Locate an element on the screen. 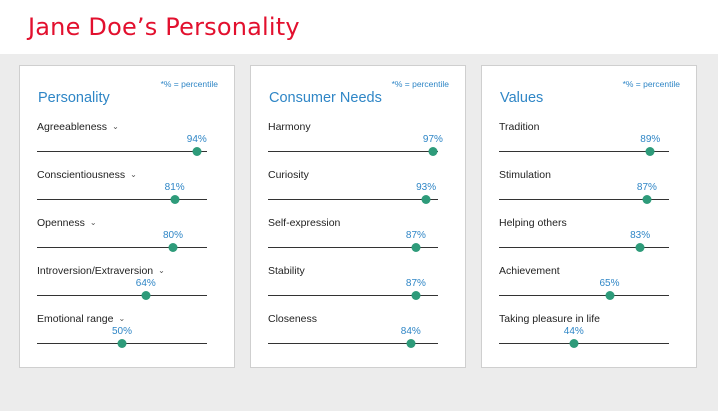 The image size is (718, 411). trait-row: Tradition 89% is located at coordinates (589, 145).